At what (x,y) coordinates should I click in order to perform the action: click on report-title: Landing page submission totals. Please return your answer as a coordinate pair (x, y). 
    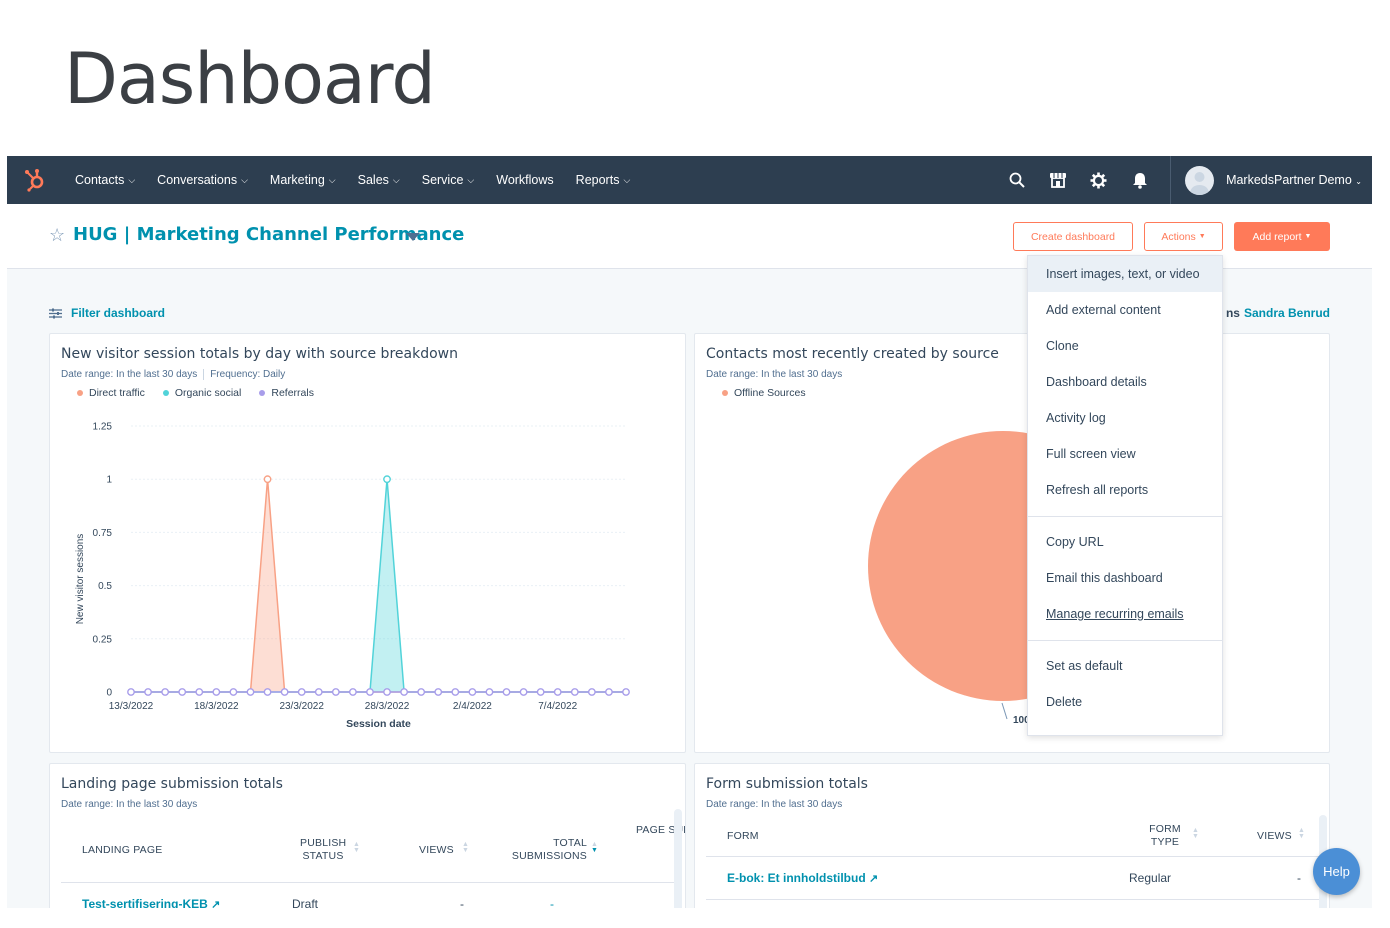
    Looking at the image, I should click on (172, 784).